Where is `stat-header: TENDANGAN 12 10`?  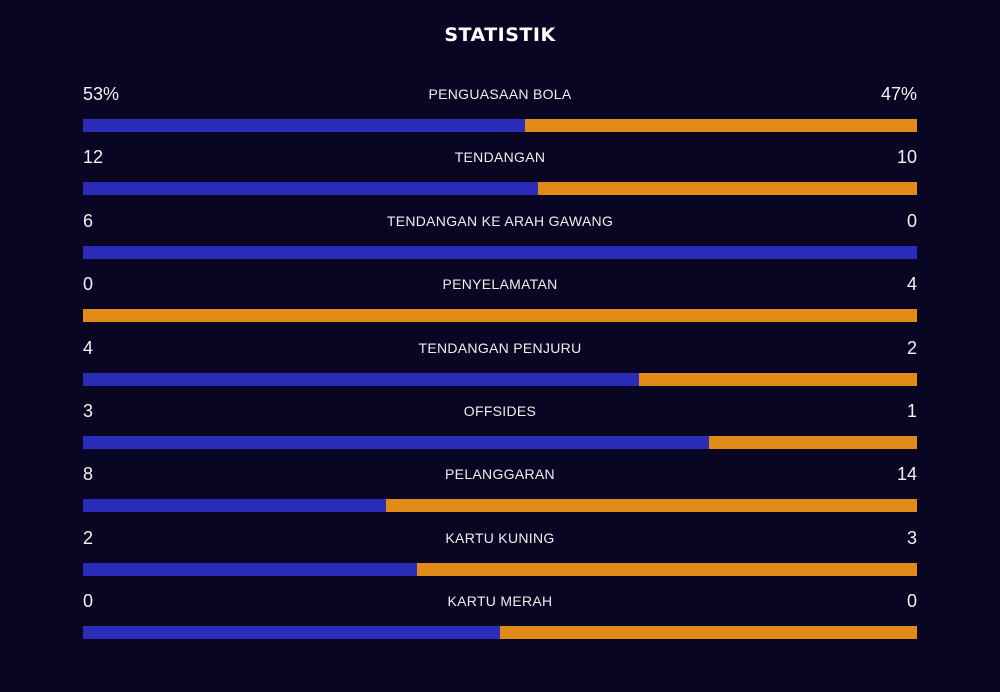
stat-header: TENDANGAN 12 10 is located at coordinates (500, 161).